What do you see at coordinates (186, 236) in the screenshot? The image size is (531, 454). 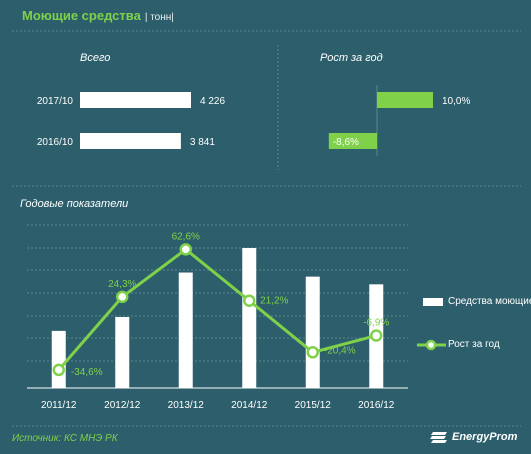 I see `growth-point-label: 62,6%` at bounding box center [186, 236].